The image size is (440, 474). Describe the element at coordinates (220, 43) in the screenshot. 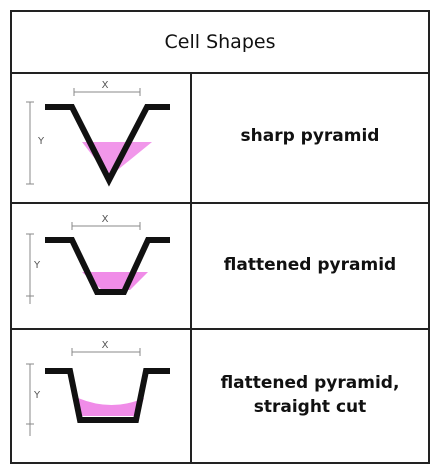

I see `table-title: Cell Shapes` at that location.